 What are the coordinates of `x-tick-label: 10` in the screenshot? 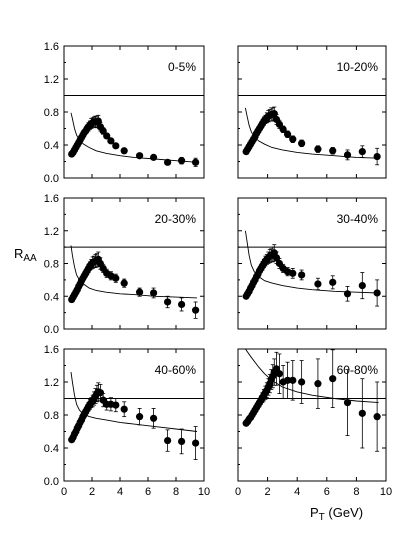 It's located at (386, 492).